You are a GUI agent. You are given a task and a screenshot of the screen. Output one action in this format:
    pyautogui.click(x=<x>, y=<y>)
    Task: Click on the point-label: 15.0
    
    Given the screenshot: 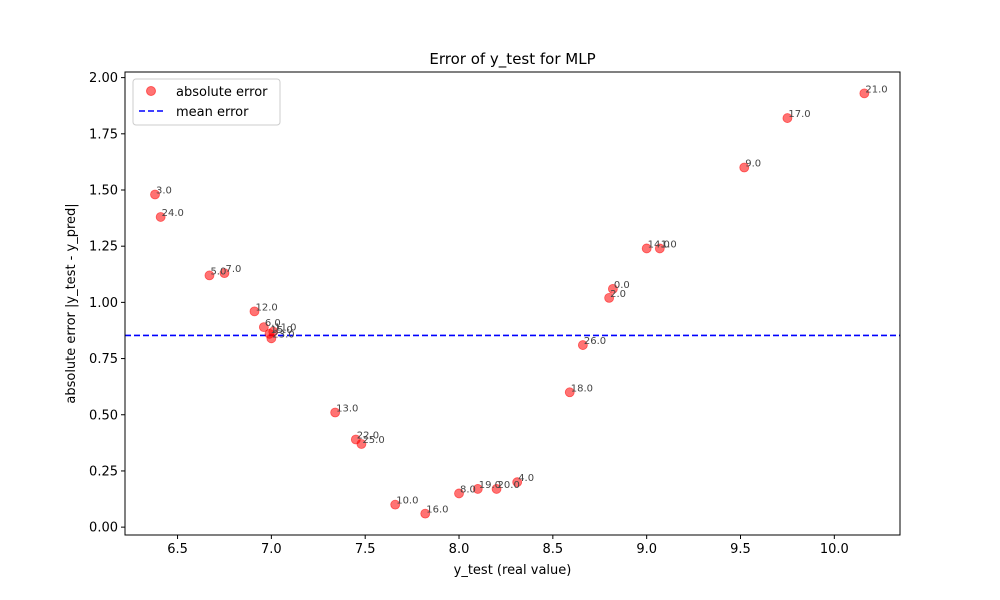 What is the action you would take?
    pyautogui.click(x=281, y=330)
    